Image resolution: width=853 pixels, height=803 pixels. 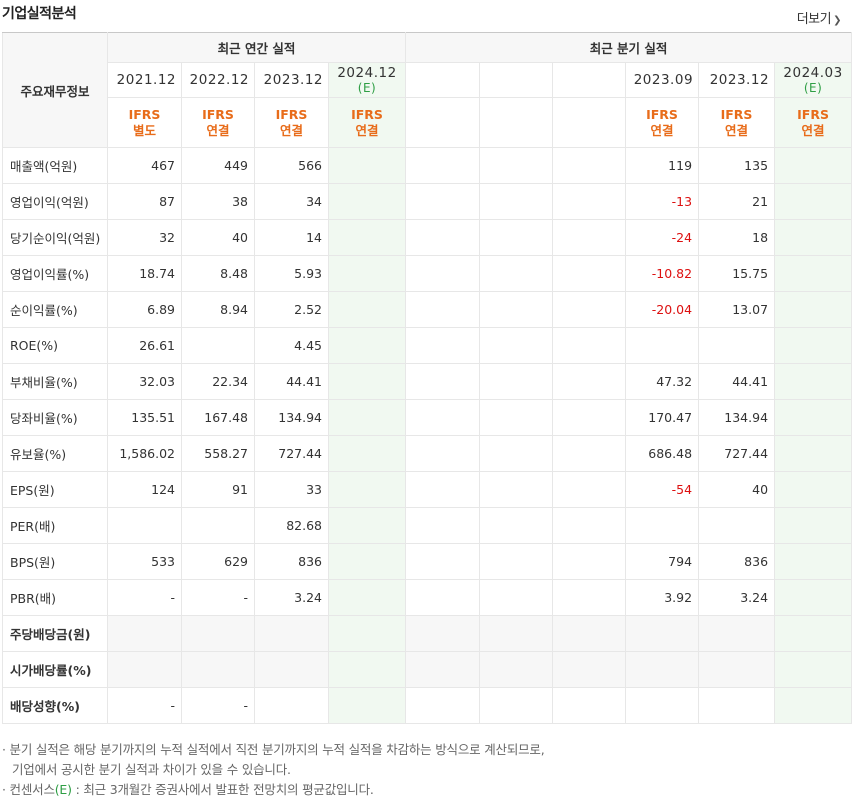 I want to click on row-label: 부채비율(%), so click(x=55, y=381).